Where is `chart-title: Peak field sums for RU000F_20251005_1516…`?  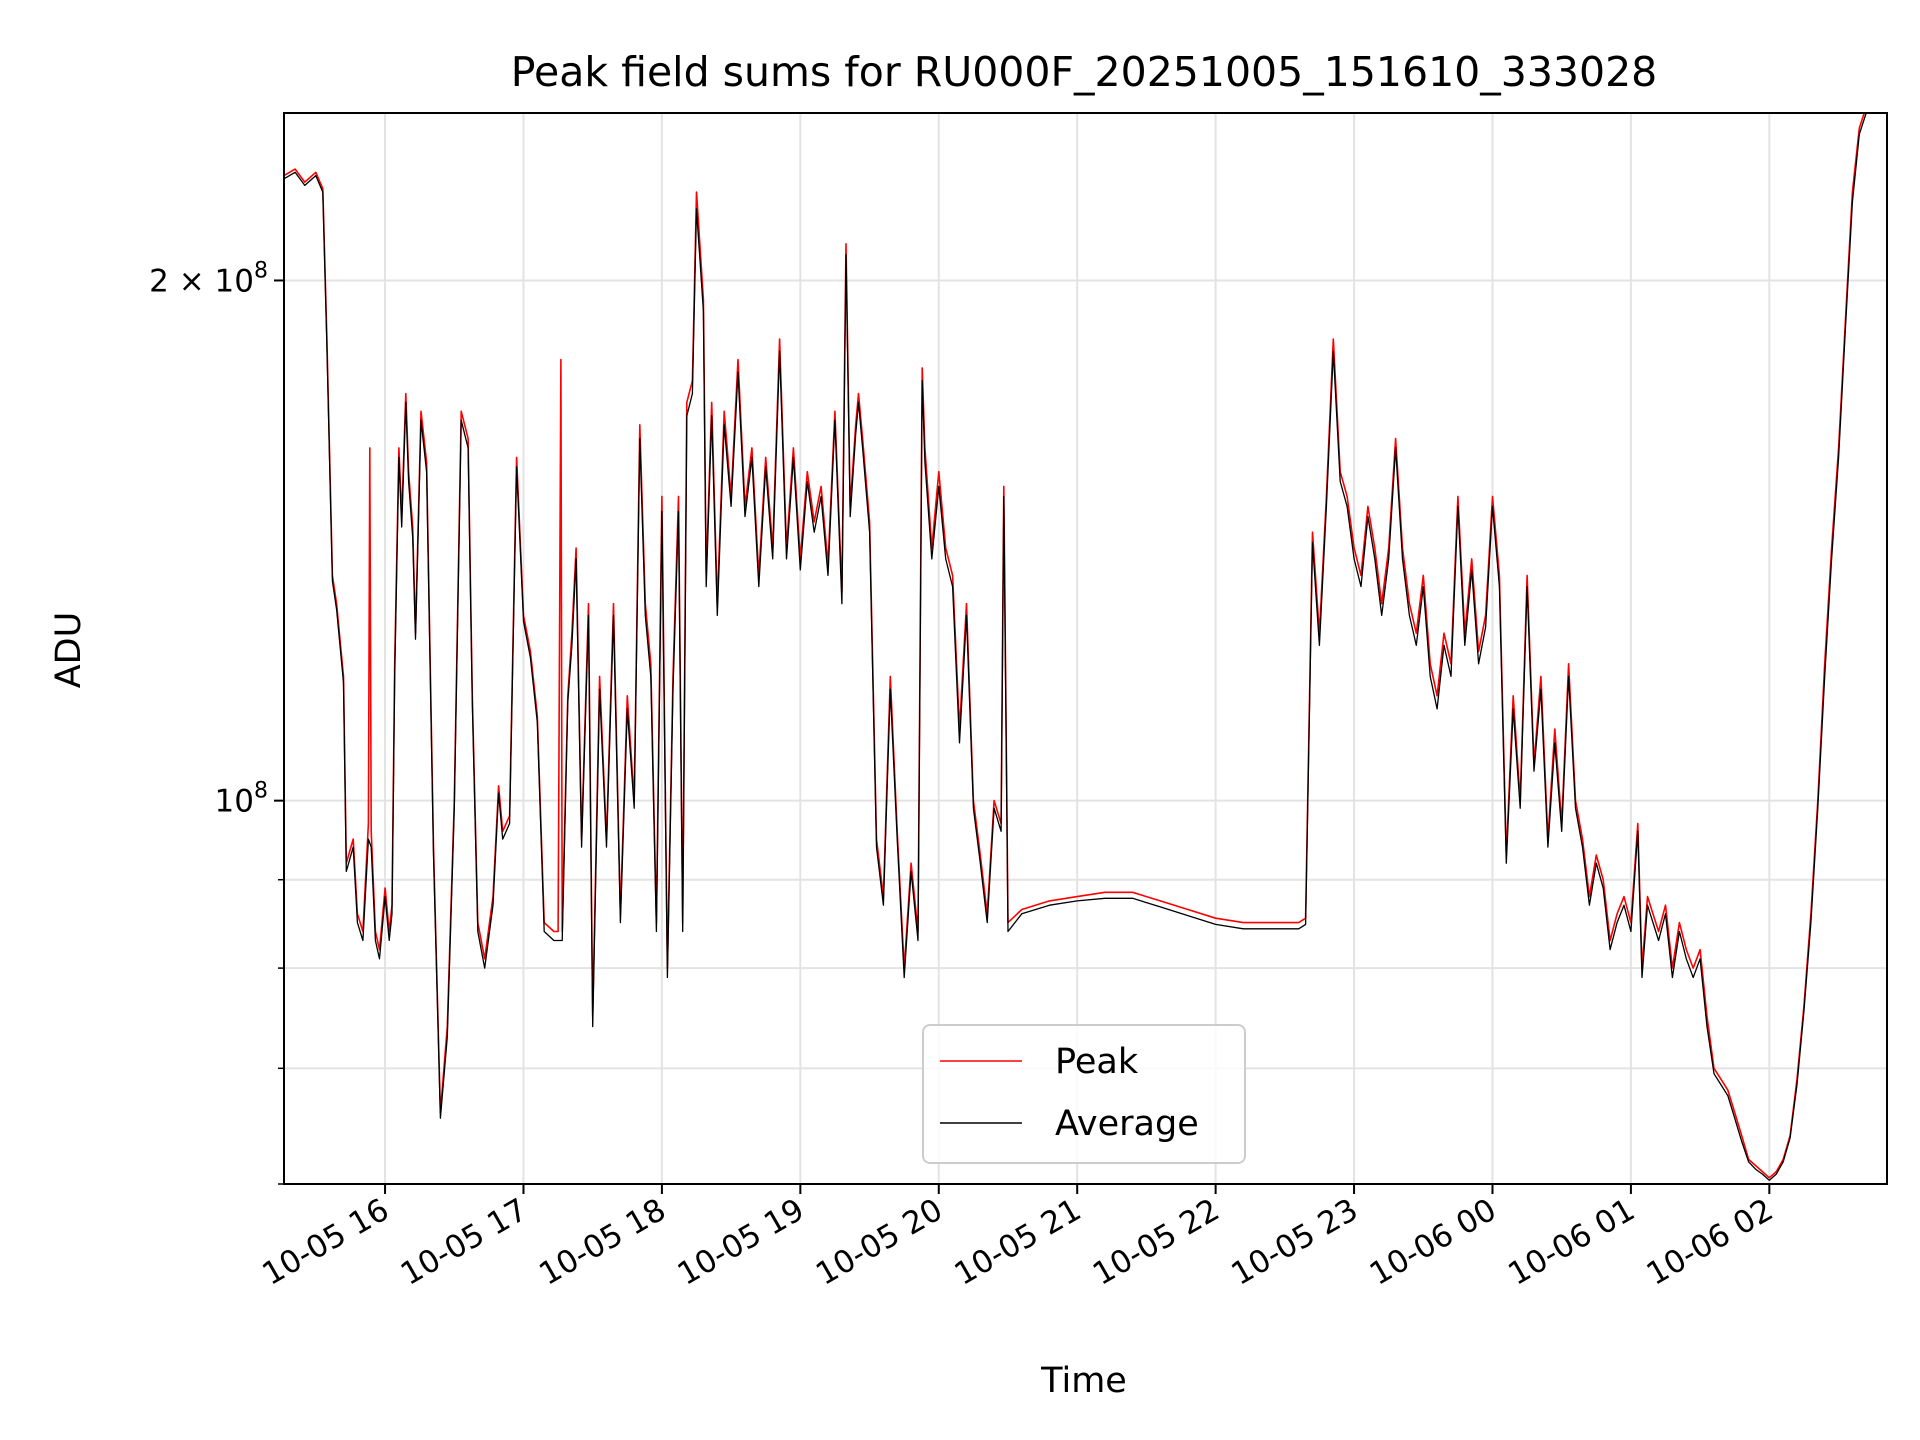
chart-title: Peak field sums for RU000F_20251005_1516… is located at coordinates (1084, 72).